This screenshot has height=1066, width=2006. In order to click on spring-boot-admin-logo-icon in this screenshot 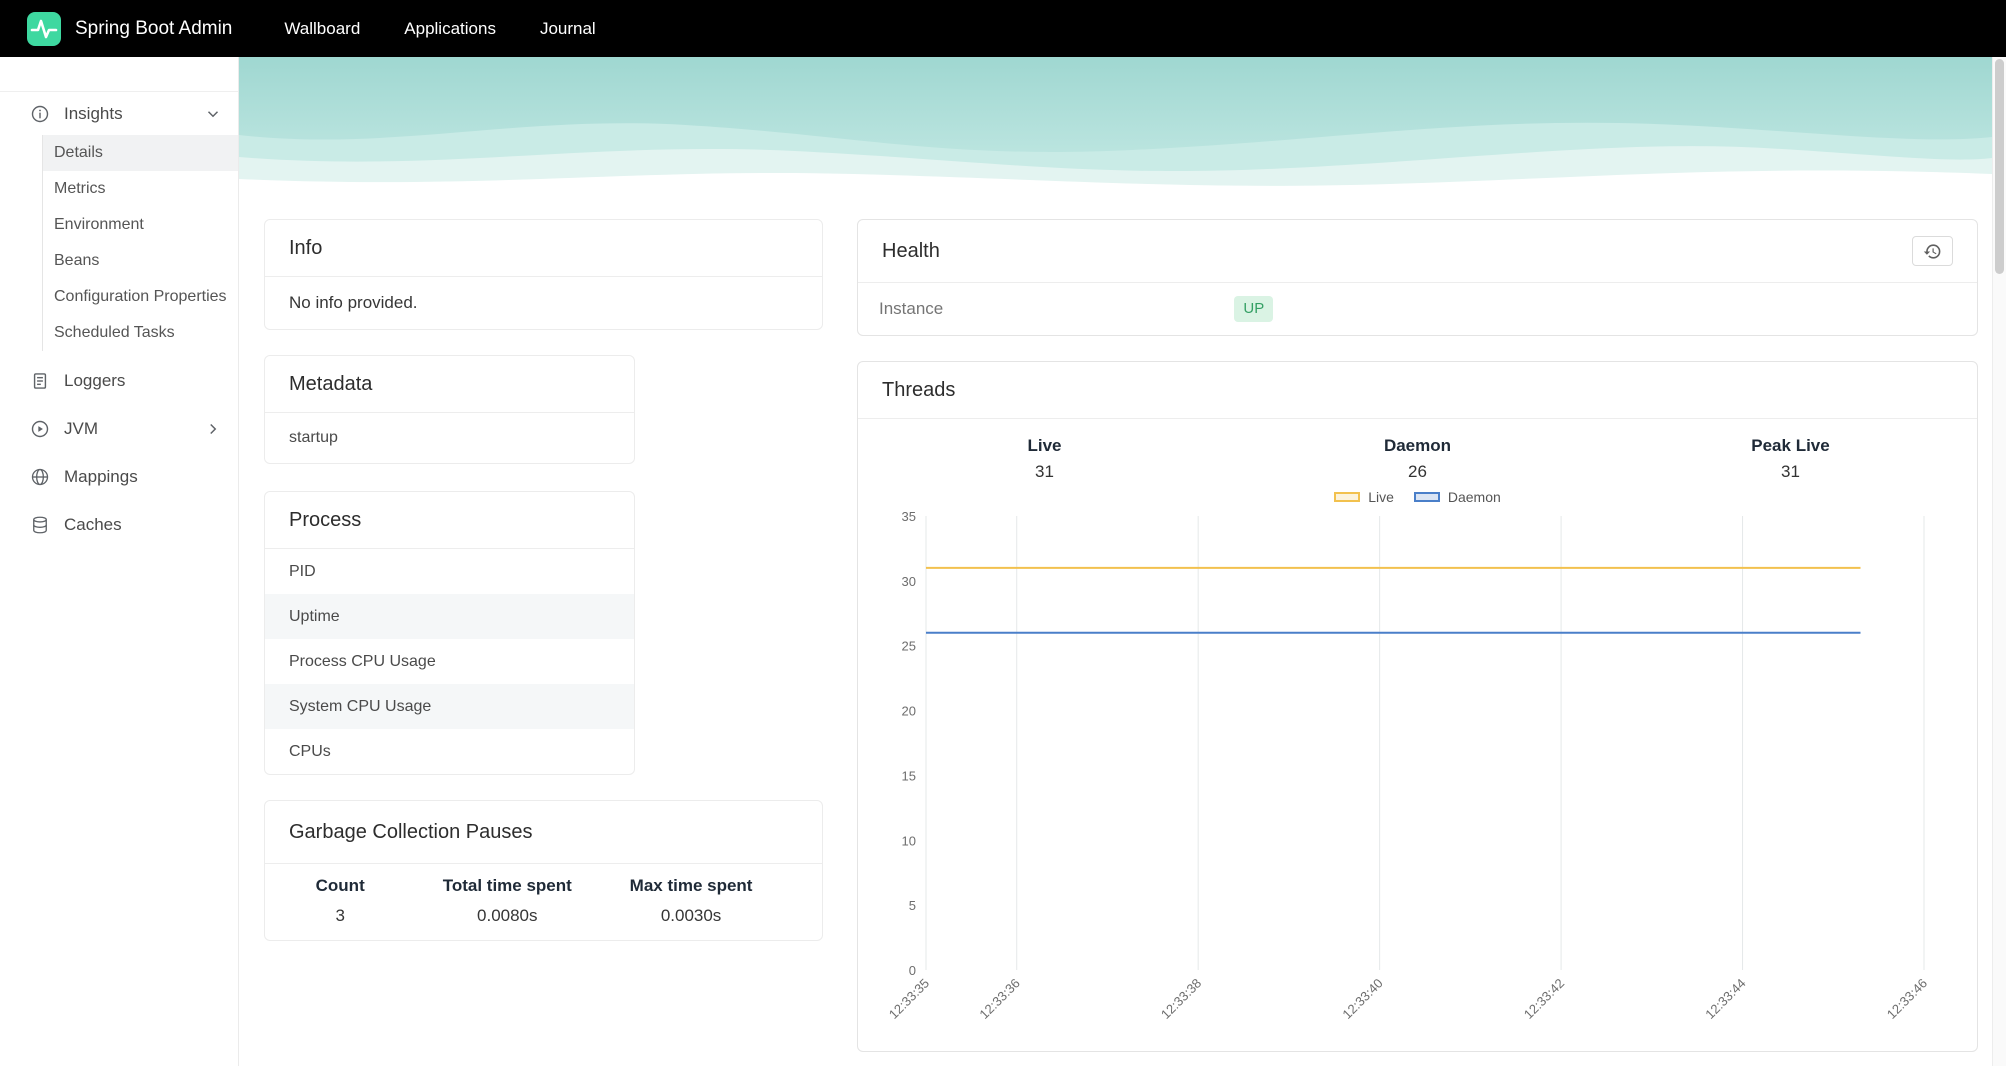, I will do `click(44, 28)`.